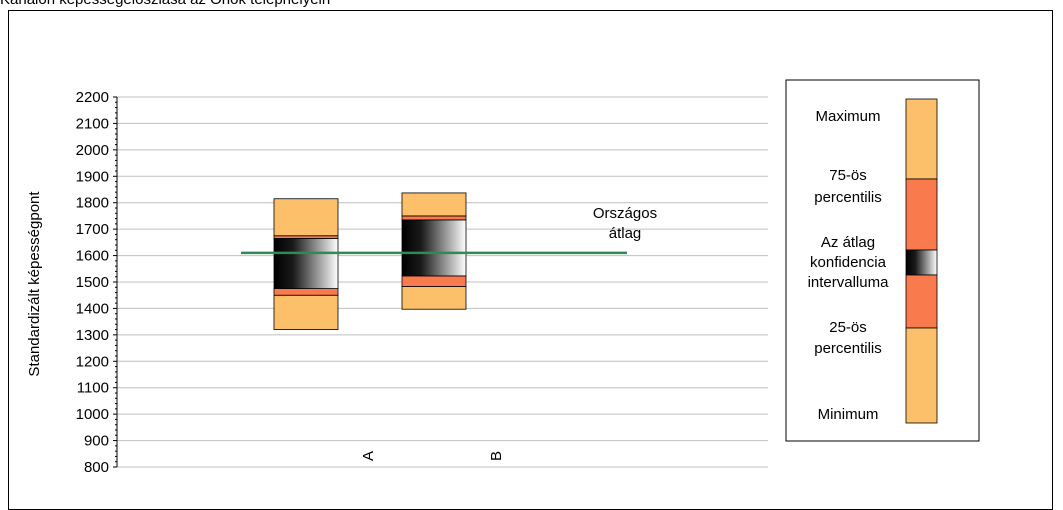 This screenshot has height=510, width=1063. What do you see at coordinates (847, 116) in the screenshot?
I see `legend-maximum: Maximum` at bounding box center [847, 116].